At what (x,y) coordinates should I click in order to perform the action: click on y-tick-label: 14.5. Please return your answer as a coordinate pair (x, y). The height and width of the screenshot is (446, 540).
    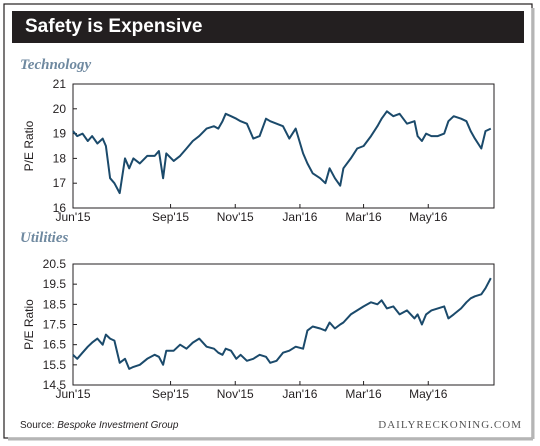
    Looking at the image, I should click on (55, 385).